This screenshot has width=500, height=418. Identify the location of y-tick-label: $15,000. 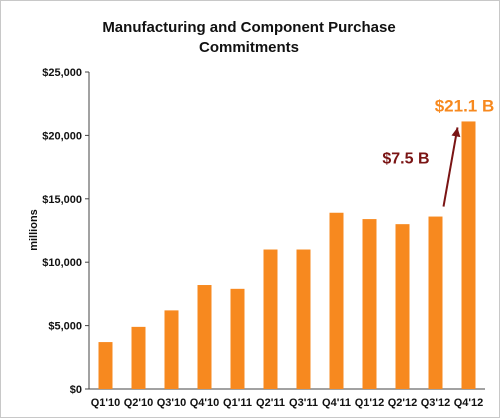
(62, 200).